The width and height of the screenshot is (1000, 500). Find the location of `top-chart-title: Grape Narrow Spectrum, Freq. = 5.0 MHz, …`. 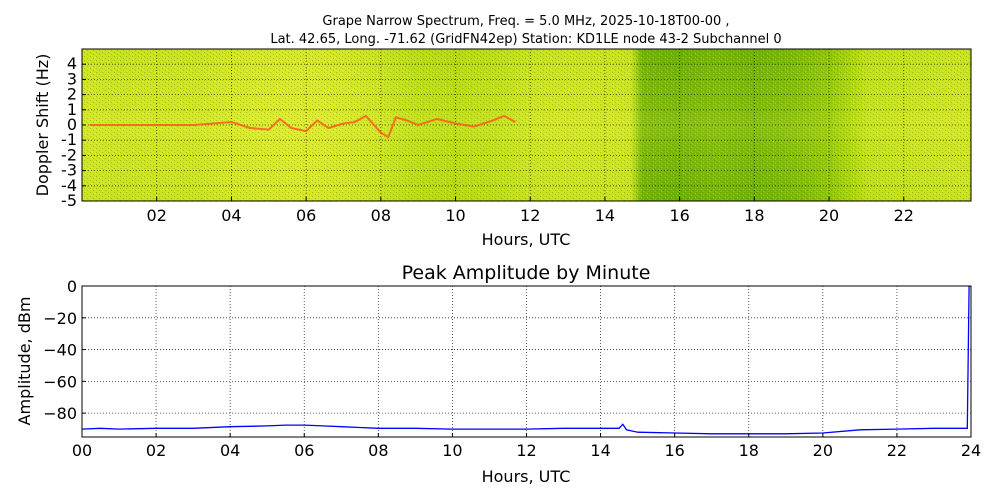

top-chart-title: Grape Narrow Spectrum, Freq. = 5.0 MHz, … is located at coordinates (525, 21).